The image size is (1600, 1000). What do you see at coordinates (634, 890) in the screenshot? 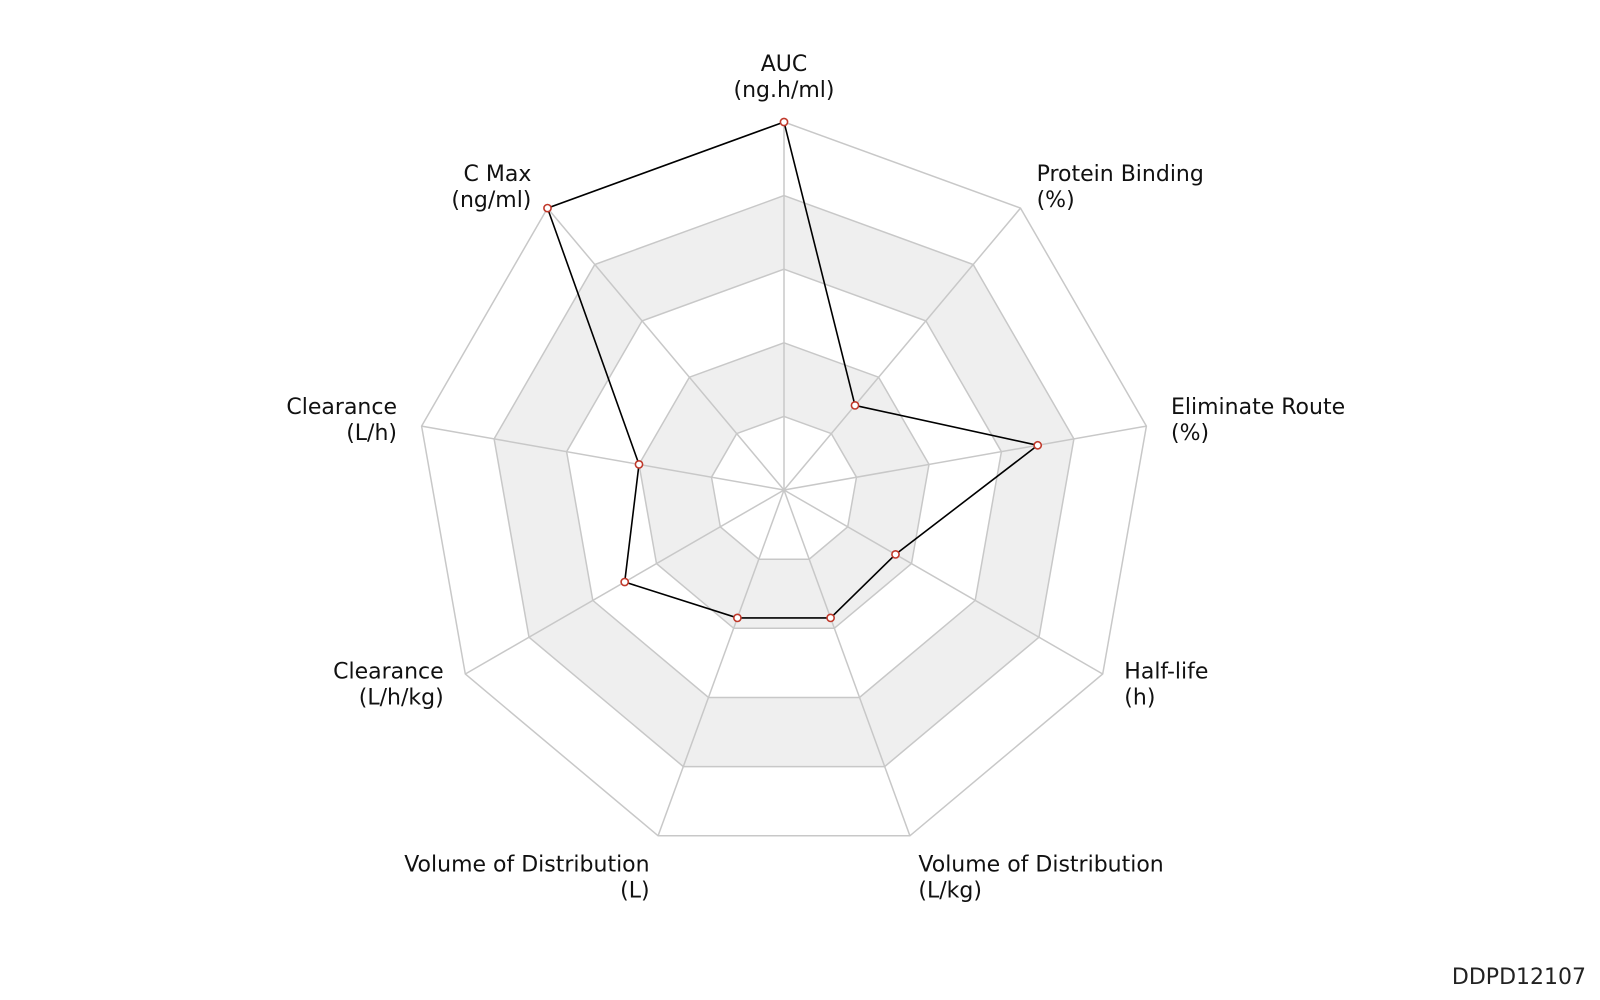
I see `axis-label-unit: (L)` at bounding box center [634, 890].